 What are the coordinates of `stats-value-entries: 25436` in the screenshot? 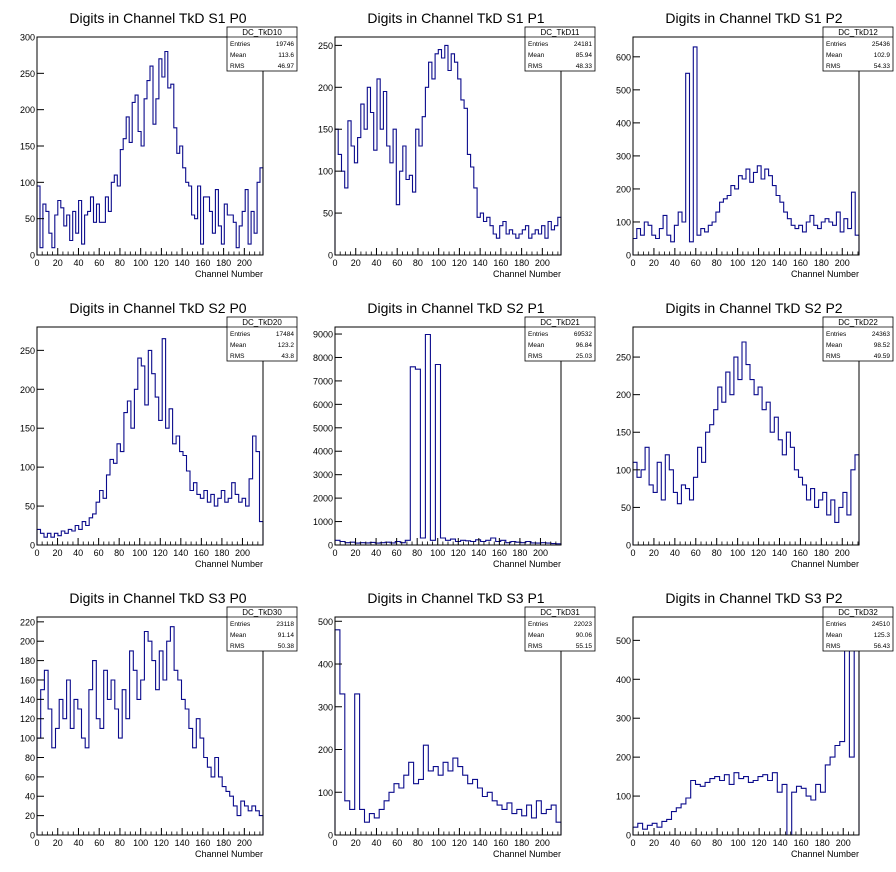 It's located at (881, 44).